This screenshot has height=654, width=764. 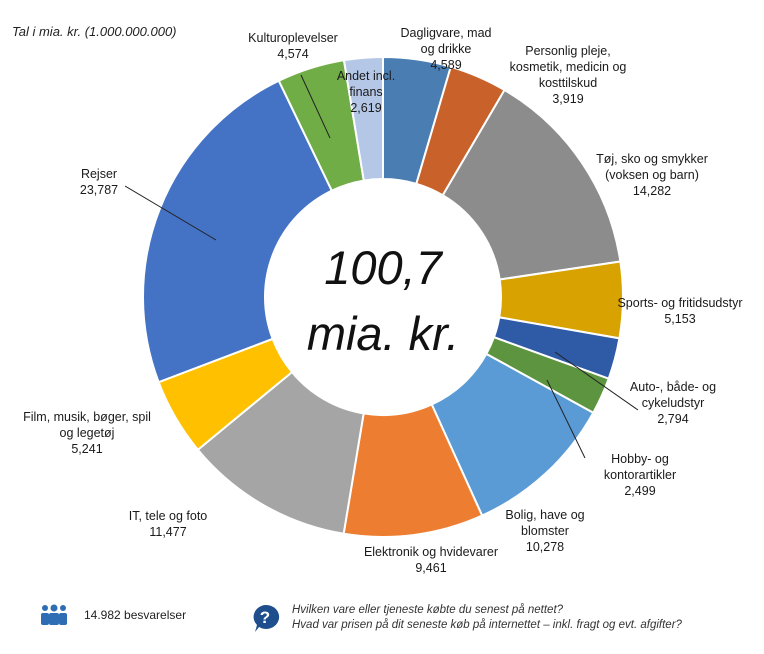 What do you see at coordinates (596, 381) in the screenshot?
I see `leader-line-auto-bade-og-cykeludstyr` at bounding box center [596, 381].